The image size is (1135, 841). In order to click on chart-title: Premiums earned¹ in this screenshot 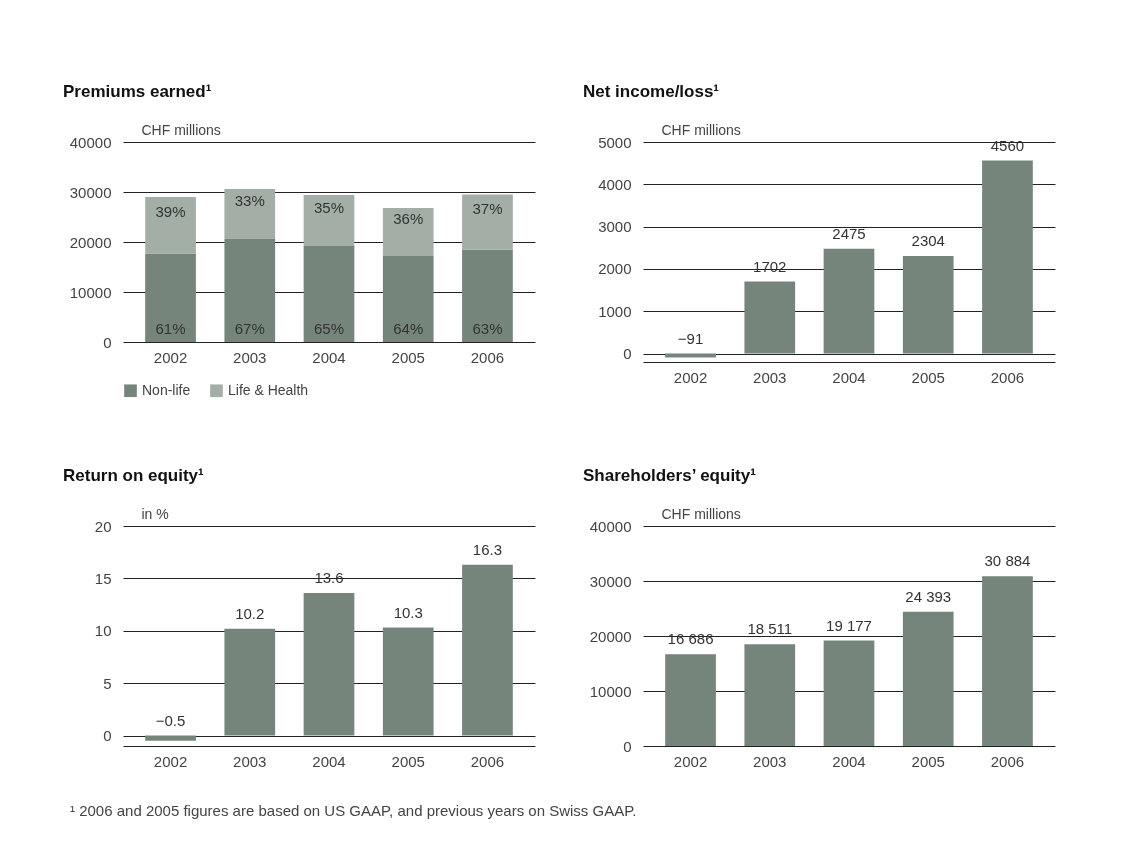, I will do `click(137, 91)`.